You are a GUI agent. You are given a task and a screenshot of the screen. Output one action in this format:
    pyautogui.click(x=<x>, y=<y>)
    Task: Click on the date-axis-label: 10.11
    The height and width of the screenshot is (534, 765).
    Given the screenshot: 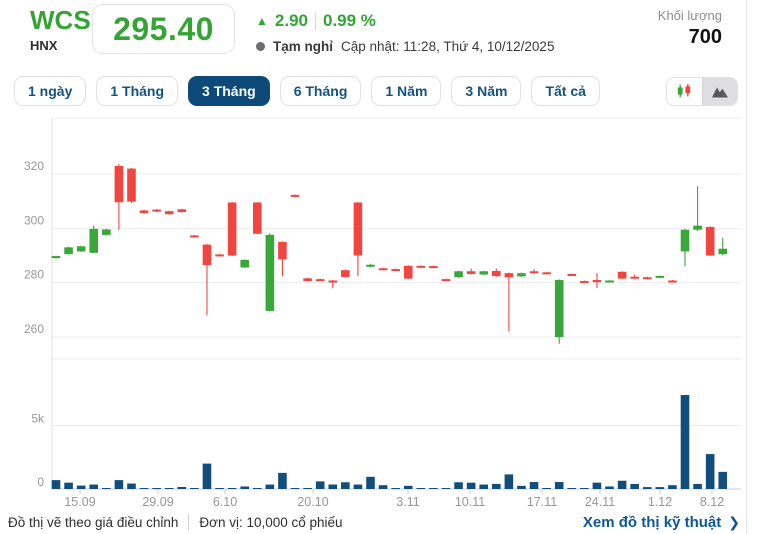 What is the action you would take?
    pyautogui.click(x=470, y=502)
    